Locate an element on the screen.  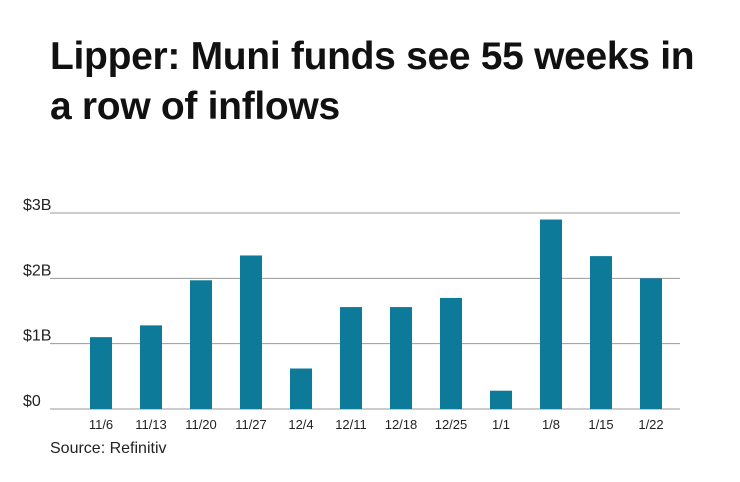
x-tick-label: 1/22 is located at coordinates (650, 424).